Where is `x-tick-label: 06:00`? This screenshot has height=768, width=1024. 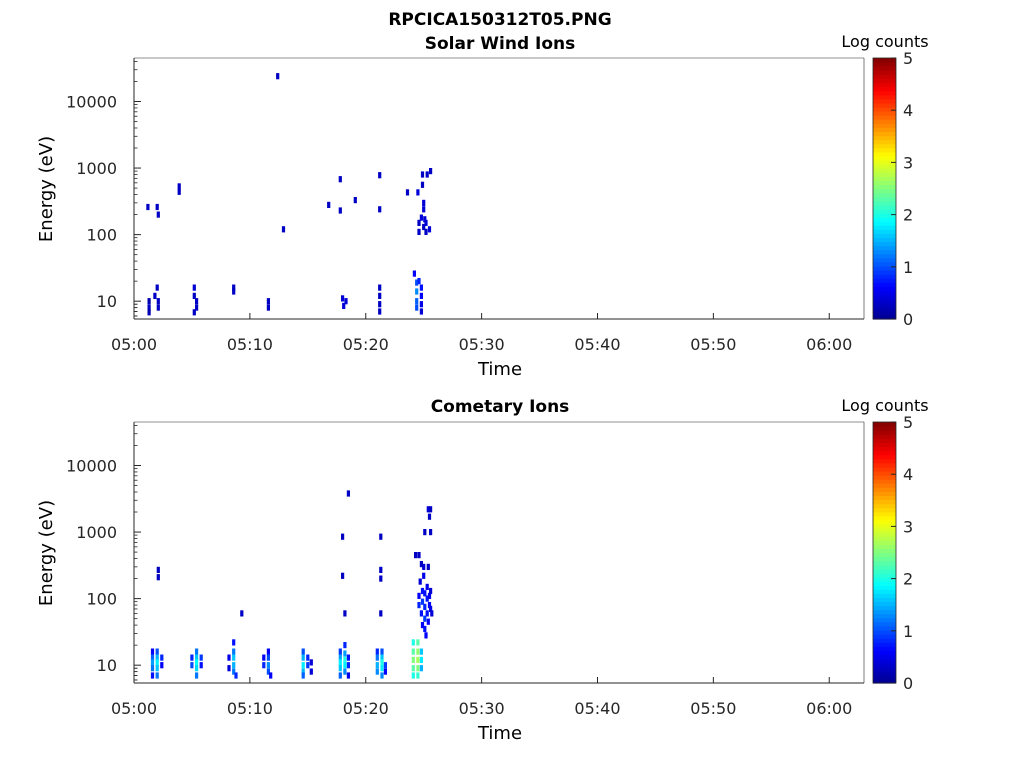 x-tick-label: 06:00 is located at coordinates (829, 344).